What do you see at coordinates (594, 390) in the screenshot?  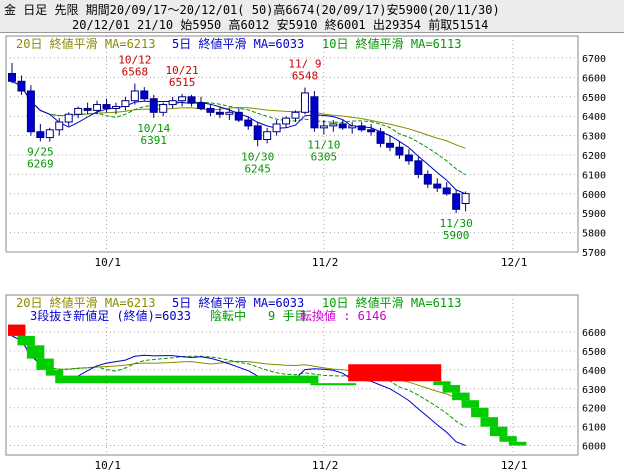 I see `break-y-tick-label: 6300` at bounding box center [594, 390].